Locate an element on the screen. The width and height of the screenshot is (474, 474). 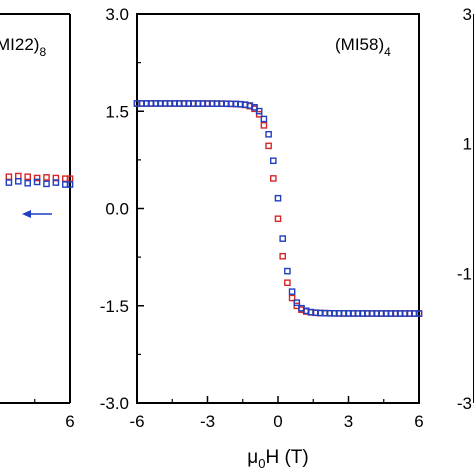
y-tick-label: -3.0 is located at coordinates (114, 403).